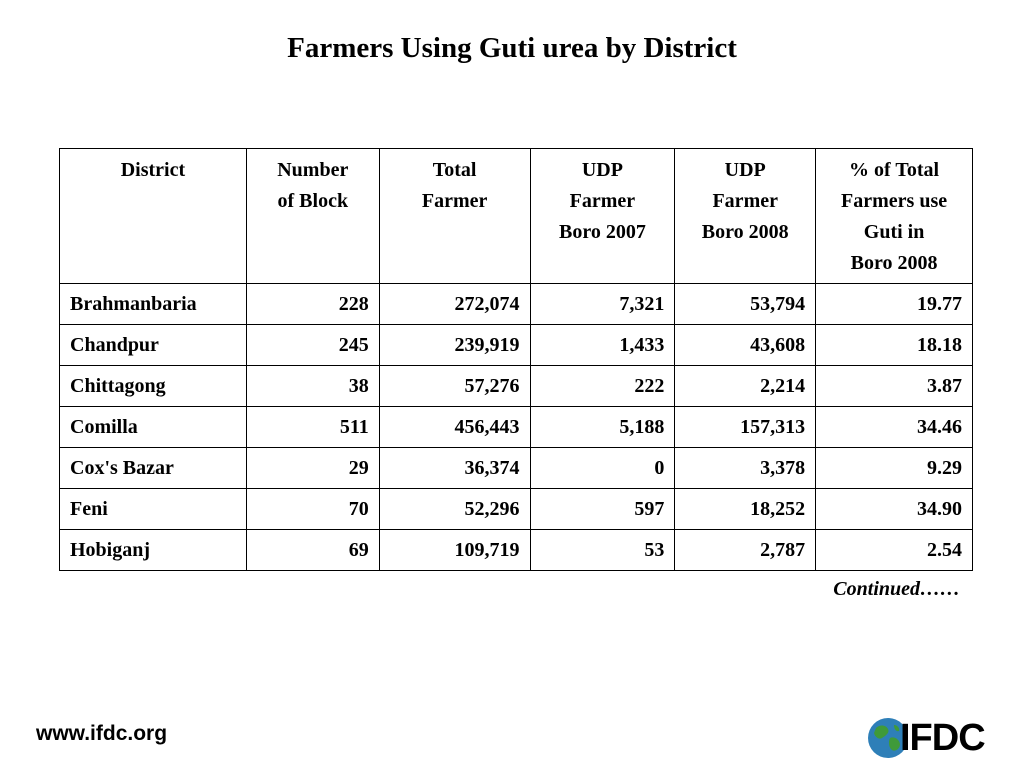 Image resolution: width=1024 pixels, height=768 pixels. Describe the element at coordinates (602, 509) in the screenshot. I see `value-cell: 597` at that location.